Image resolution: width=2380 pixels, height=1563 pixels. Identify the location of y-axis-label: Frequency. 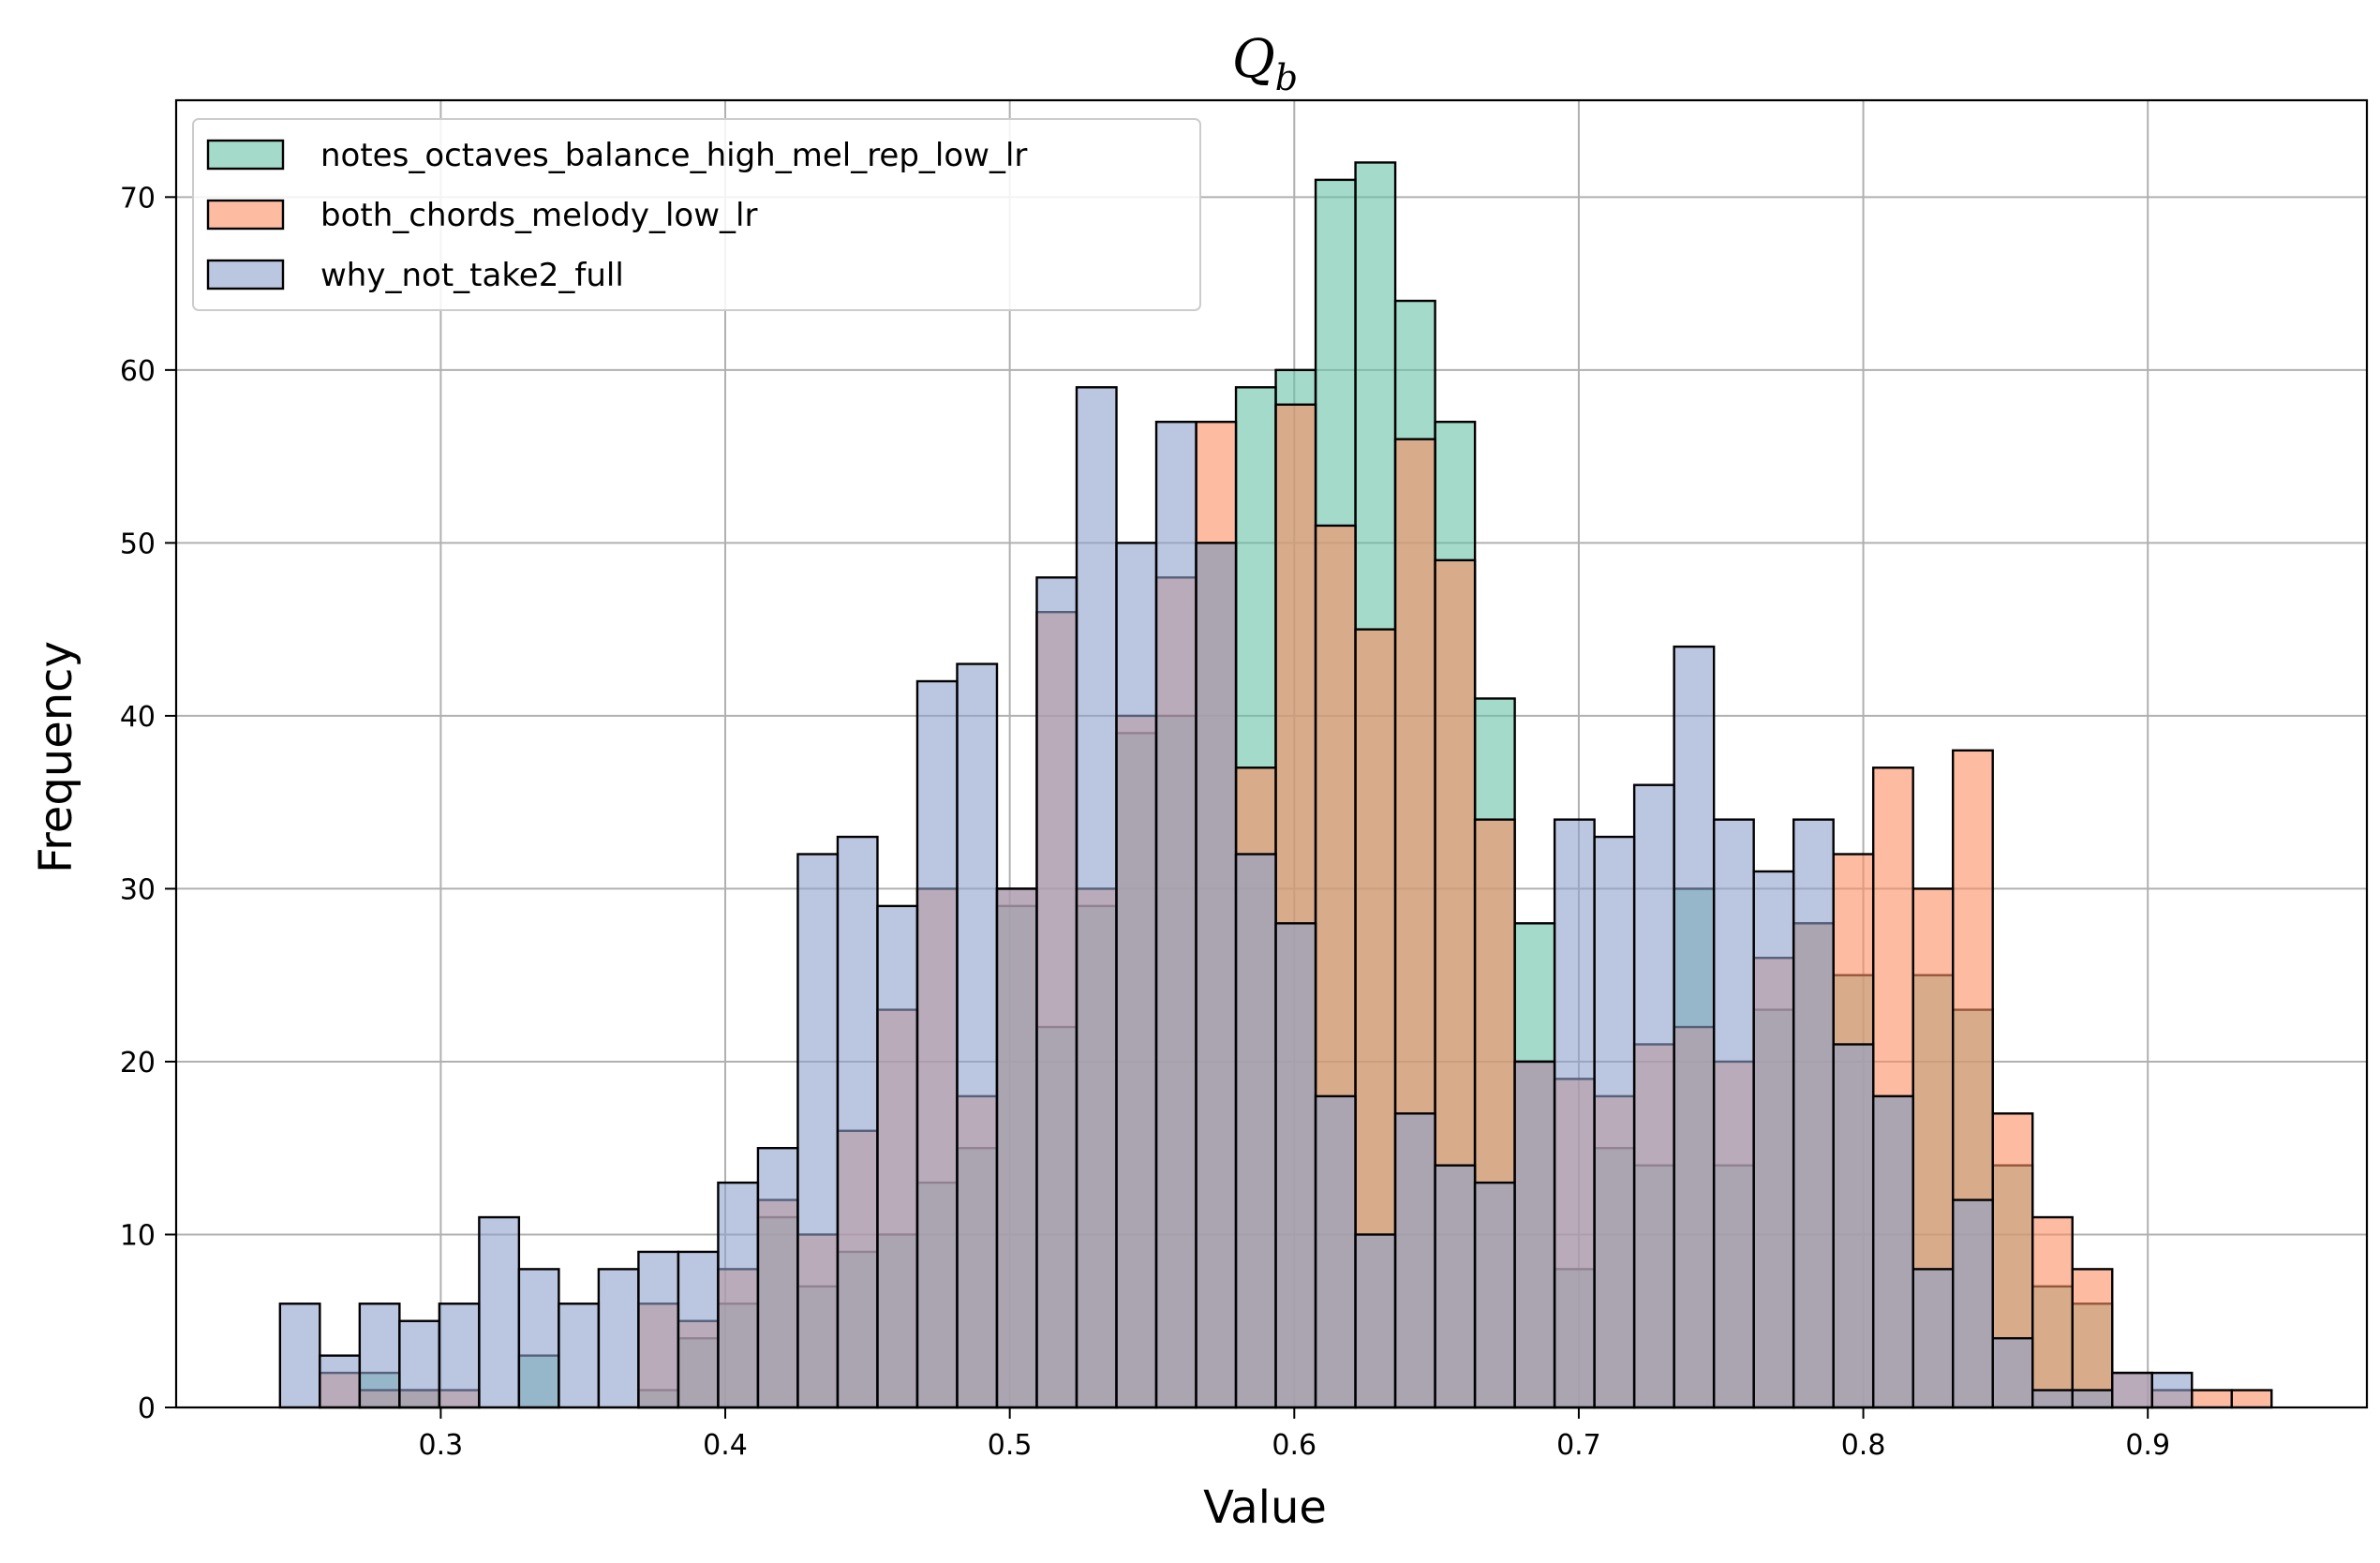
(56, 757).